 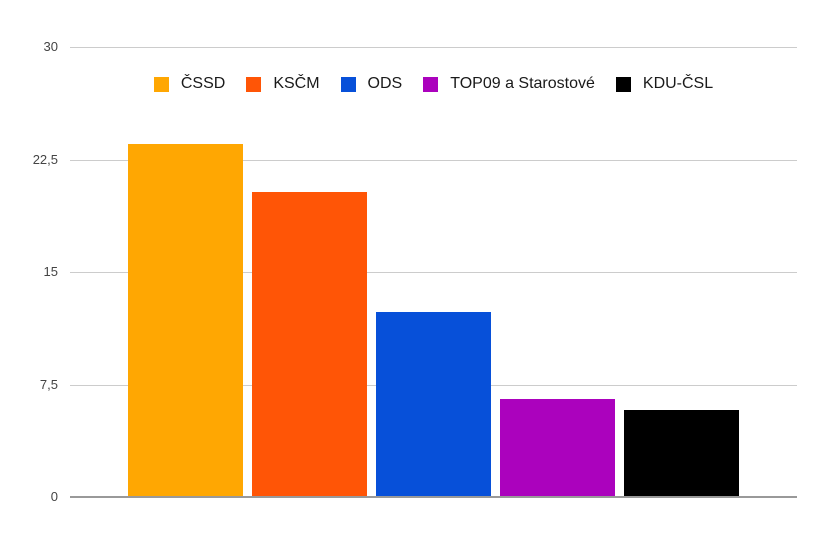 I want to click on x-axis-line, so click(x=433, y=497).